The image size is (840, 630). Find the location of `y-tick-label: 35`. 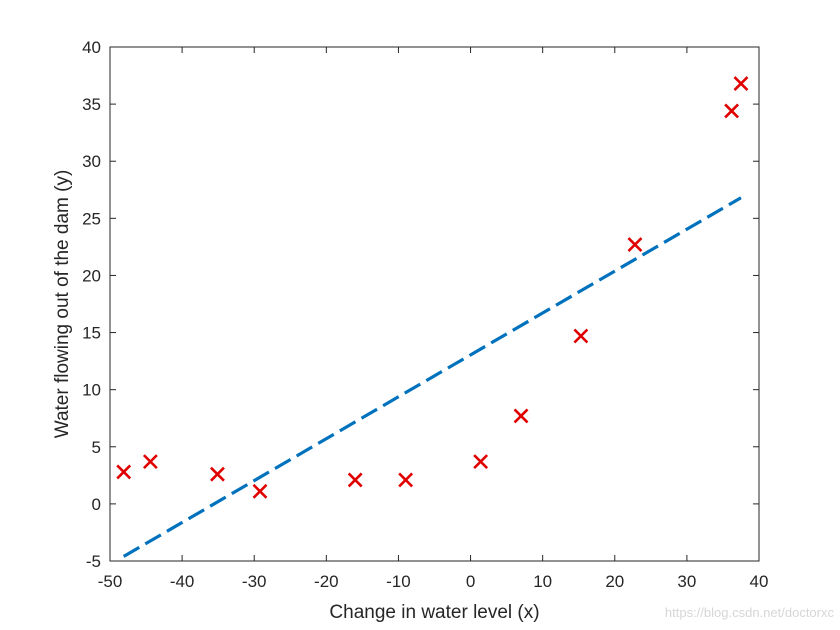

y-tick-label: 35 is located at coordinates (91, 104).